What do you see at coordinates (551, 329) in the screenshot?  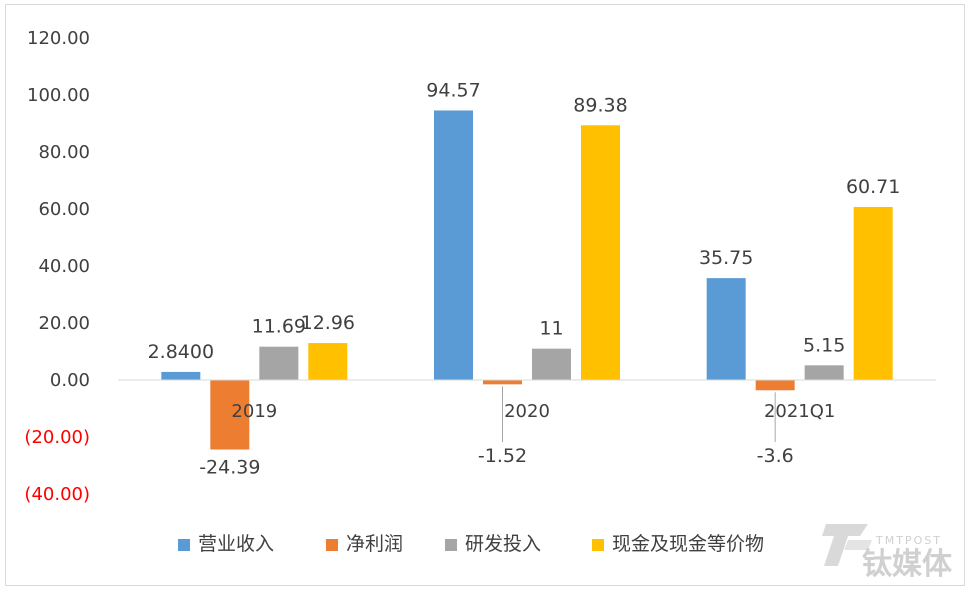 I see `data-label: 11` at bounding box center [551, 329].